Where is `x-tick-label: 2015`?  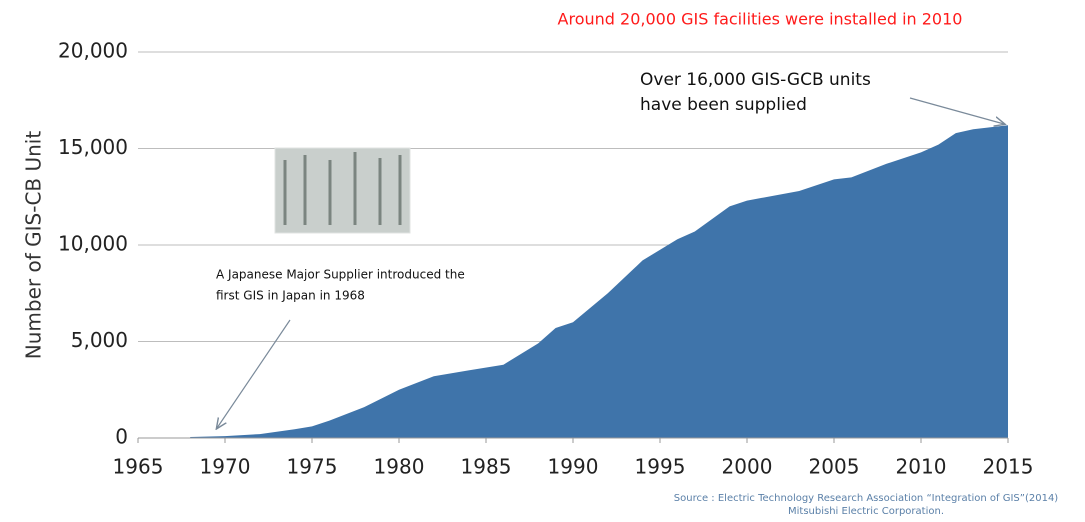
x-tick-label: 2015 is located at coordinates (1008, 467).